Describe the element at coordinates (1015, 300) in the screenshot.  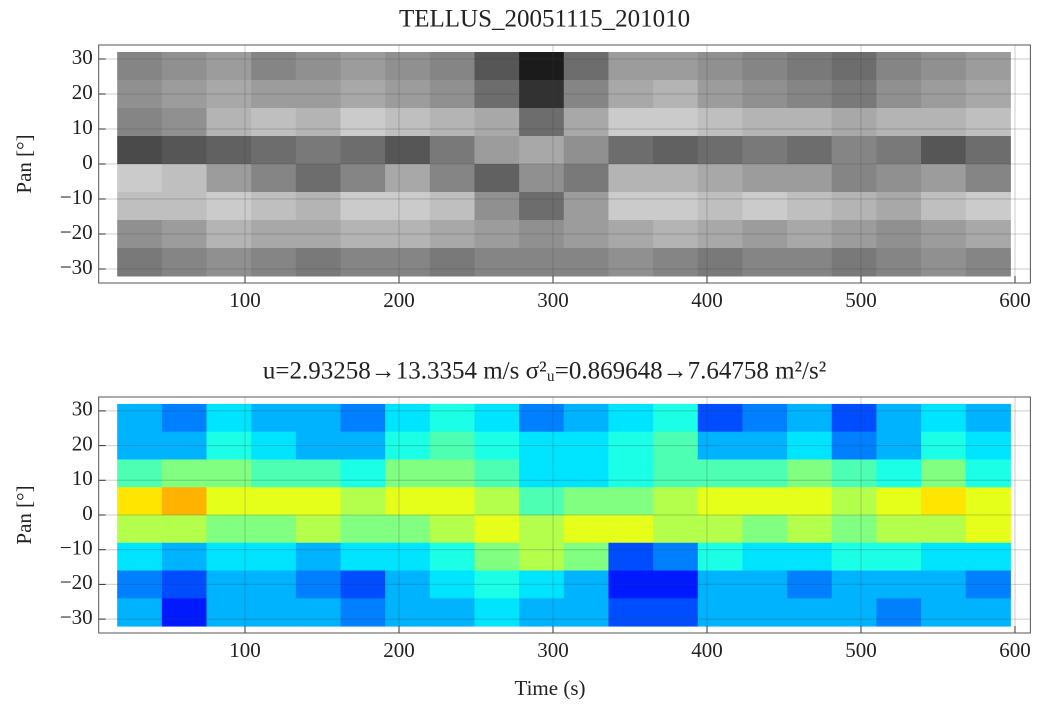
I see `x-tick-label: 600` at that location.